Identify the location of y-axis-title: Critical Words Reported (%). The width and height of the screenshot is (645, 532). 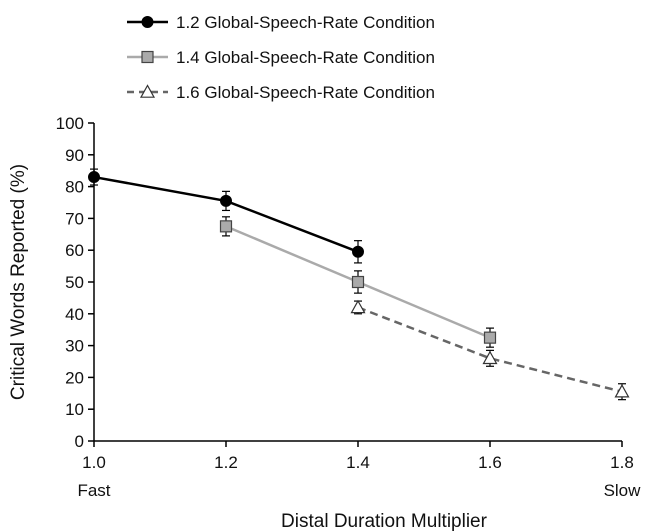
(18, 282).